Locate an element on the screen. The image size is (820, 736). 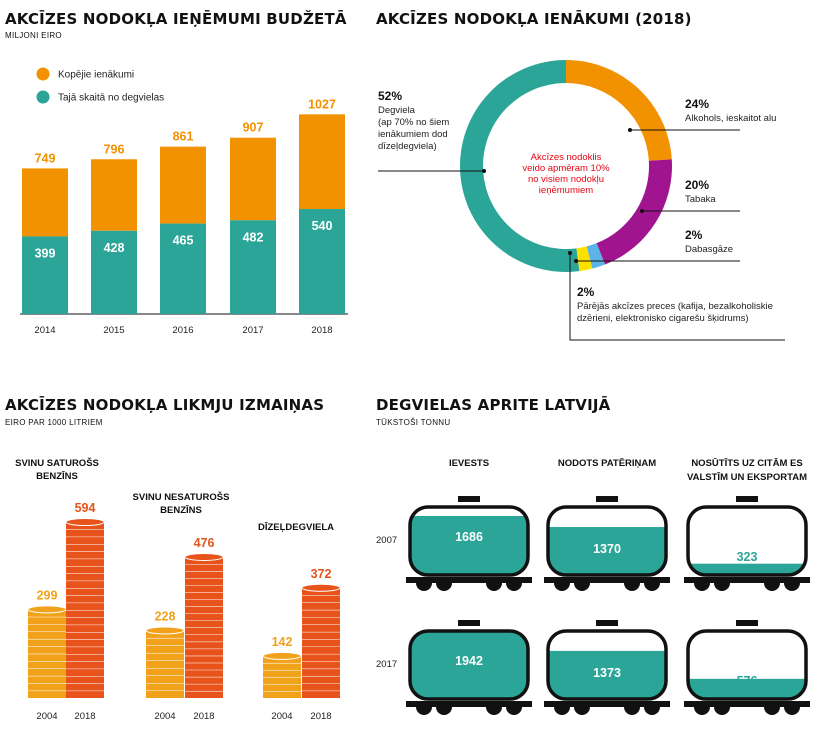
donut-label-text-1-2: (ap 70% no šiem is located at coordinates (413, 122).